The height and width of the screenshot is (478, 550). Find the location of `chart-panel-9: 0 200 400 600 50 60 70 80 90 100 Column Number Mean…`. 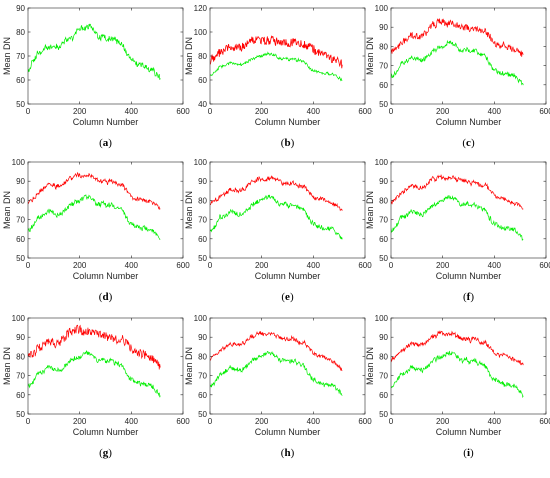

chart-panel-9: 0 200 400 600 50 60 70 80 90 100 Column Number Mean… is located at coordinates (457, 386).